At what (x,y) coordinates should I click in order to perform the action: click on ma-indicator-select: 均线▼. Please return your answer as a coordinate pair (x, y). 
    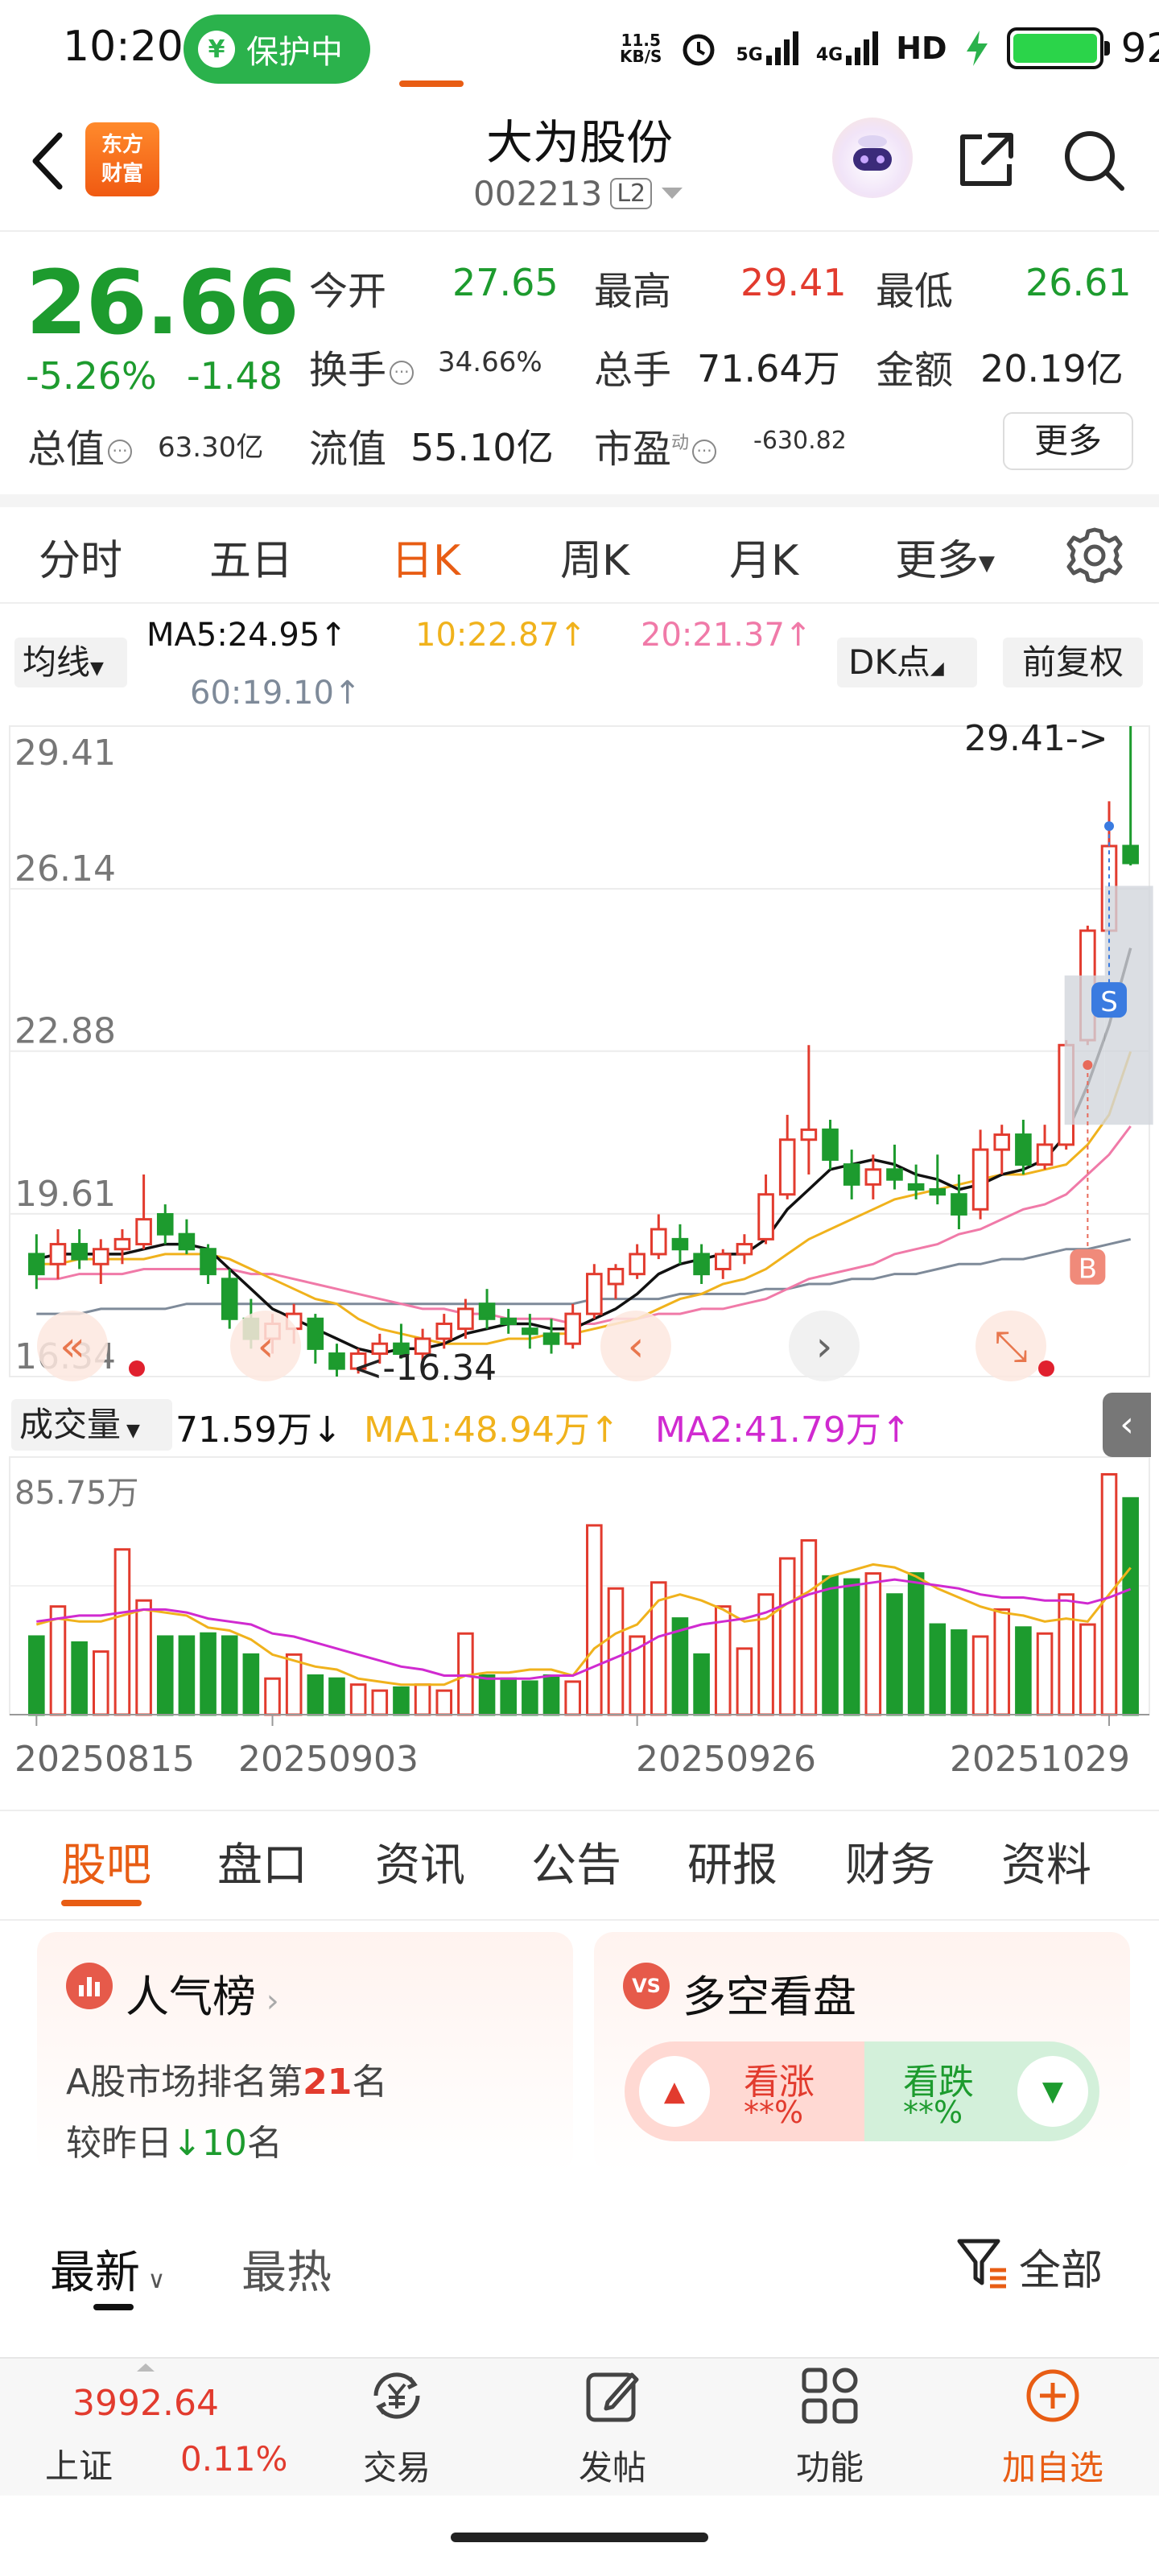
    Looking at the image, I should click on (70, 662).